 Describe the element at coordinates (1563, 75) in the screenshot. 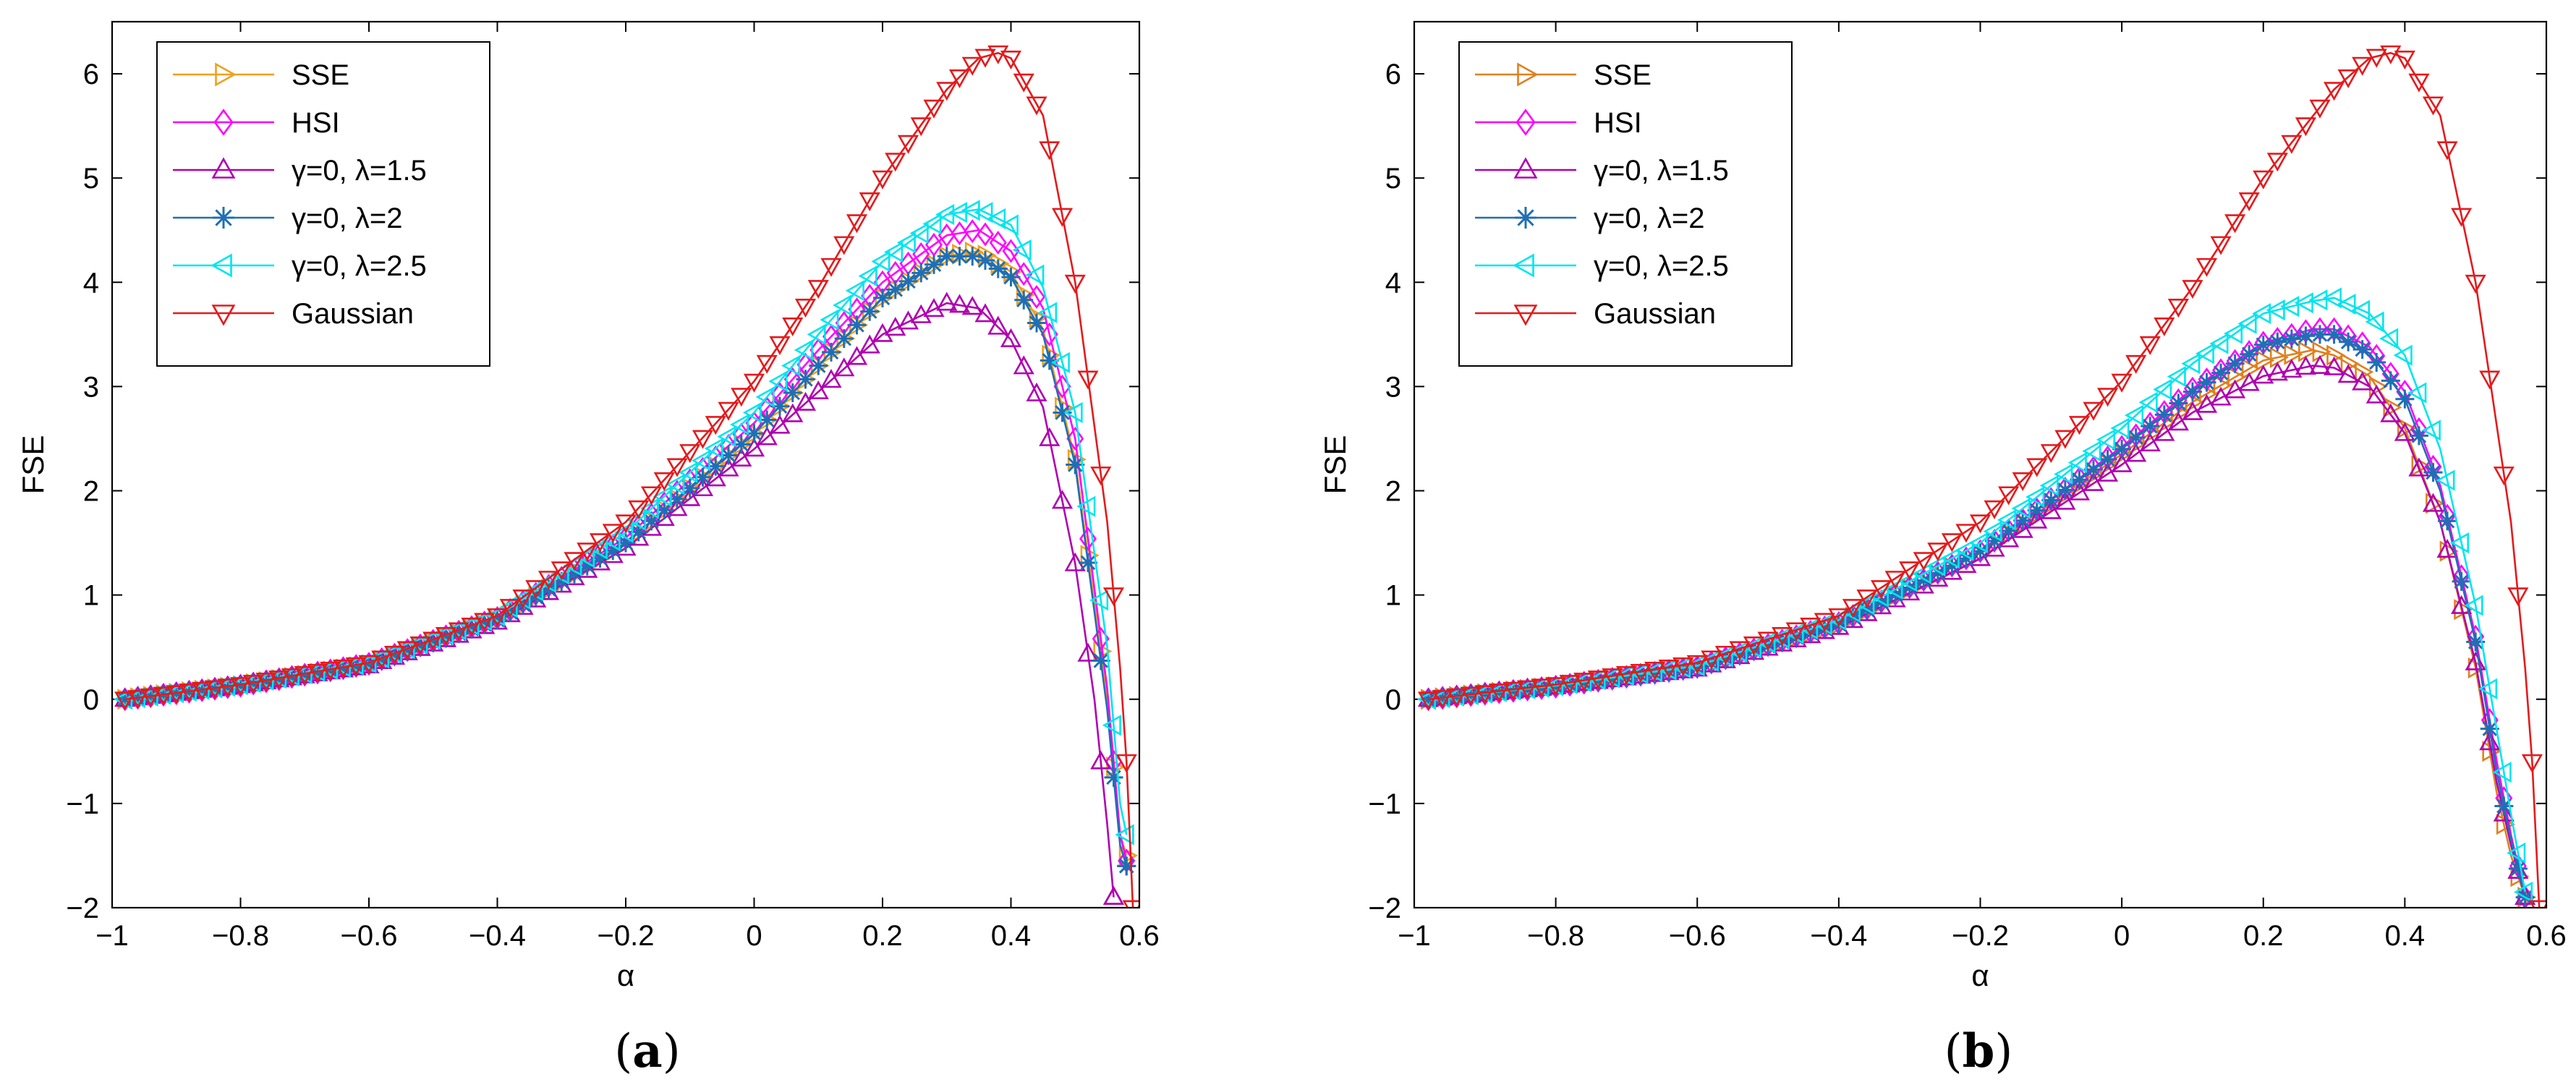

I see `legend-entry: SSE` at that location.